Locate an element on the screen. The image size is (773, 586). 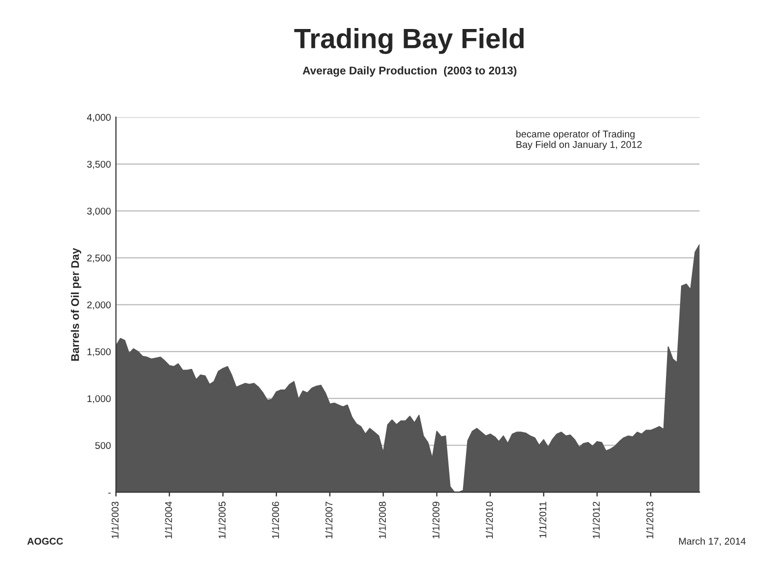
x-tick-label: 1/1/2010 is located at coordinates (489, 520).